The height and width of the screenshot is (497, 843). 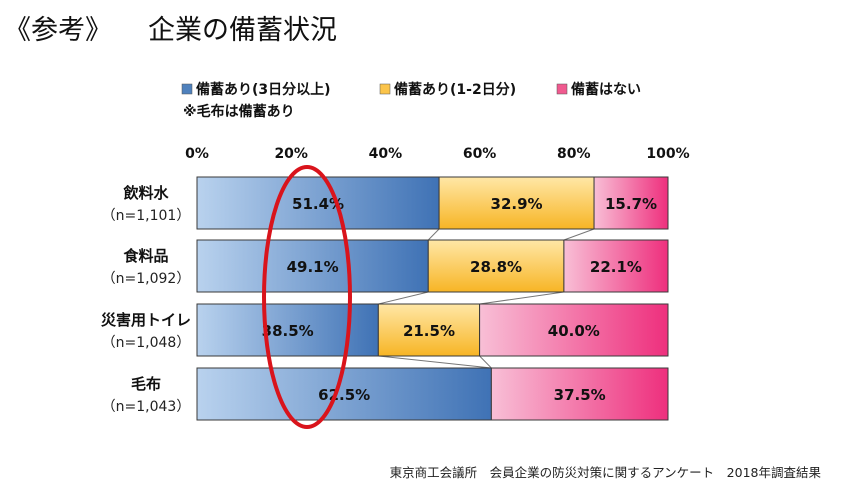 I want to click on legend-label-2: 備蓄はない, so click(x=606, y=89).